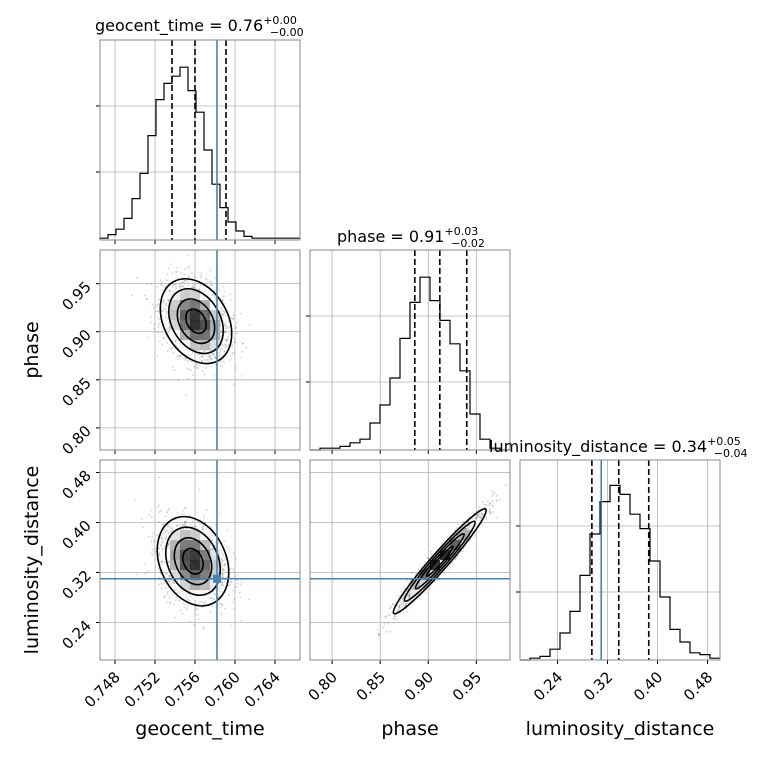 The image size is (760, 760). I want to click on title-luminosity-distance-main: luminosity_distance = 0.34, so click(598, 447).